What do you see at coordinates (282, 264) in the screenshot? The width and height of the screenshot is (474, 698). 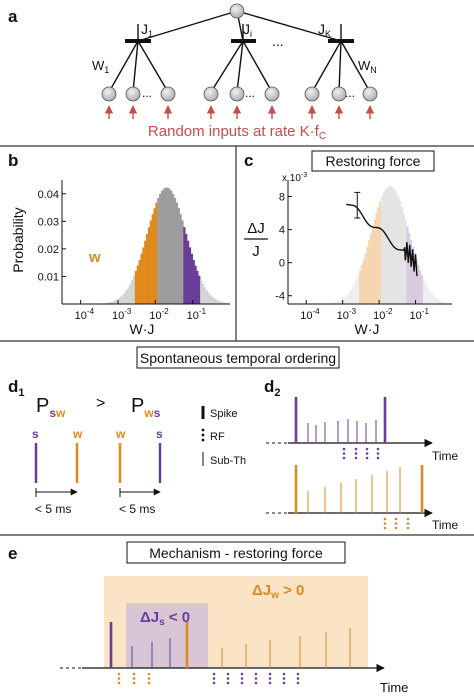 I see `y-tick-label: 0` at bounding box center [282, 264].